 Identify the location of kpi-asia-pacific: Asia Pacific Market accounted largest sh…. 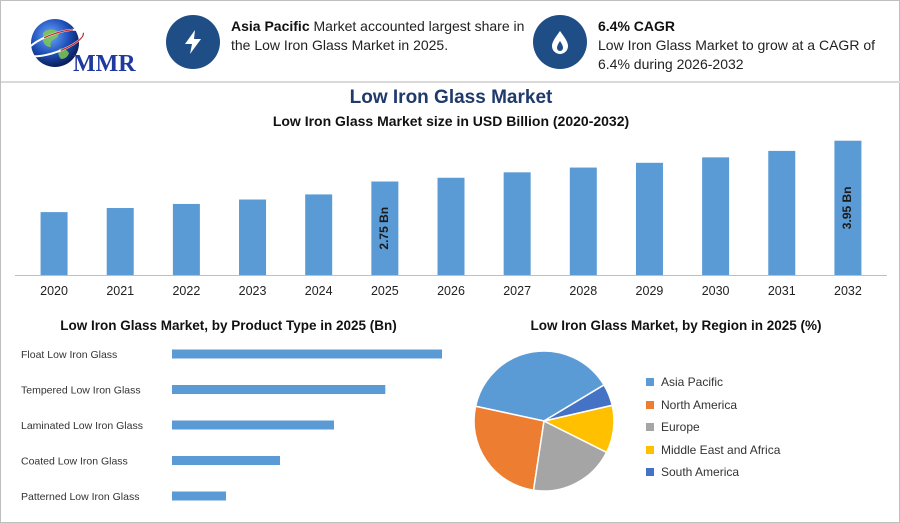
(378, 36).